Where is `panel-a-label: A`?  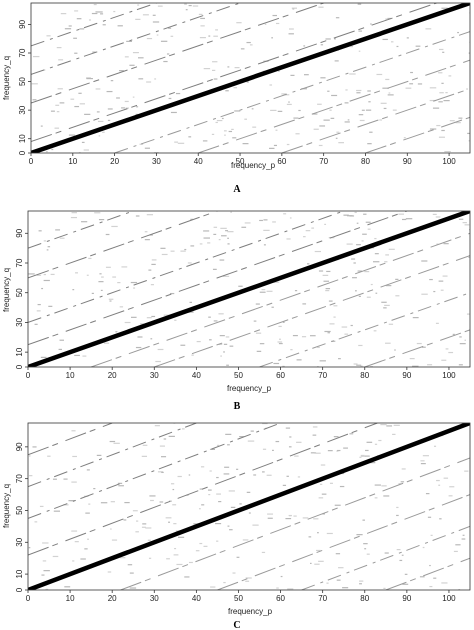 panel-a-label: A is located at coordinates (237, 189).